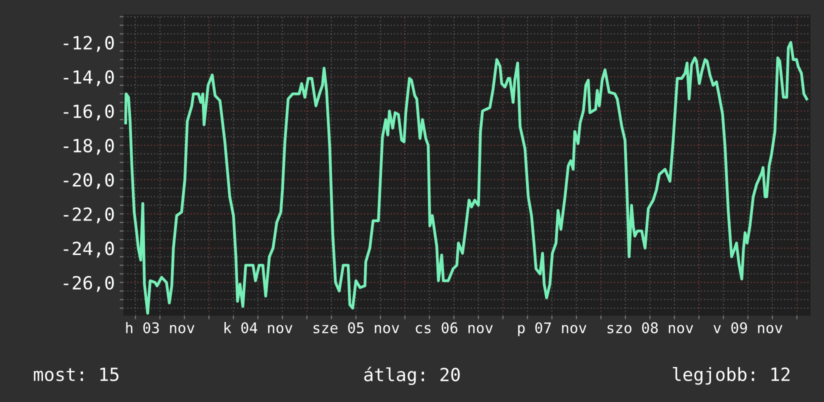  I want to click on y-tick-label: -24,0, so click(89, 250).